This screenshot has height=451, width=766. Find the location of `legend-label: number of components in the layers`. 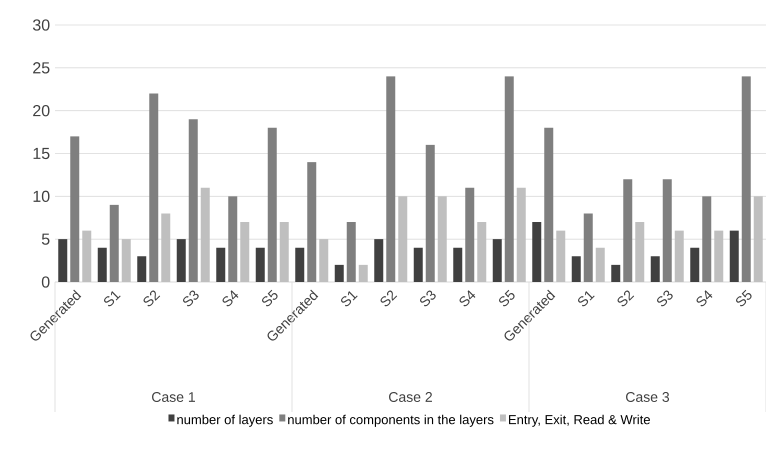

legend-label: number of components in the layers is located at coordinates (391, 420).